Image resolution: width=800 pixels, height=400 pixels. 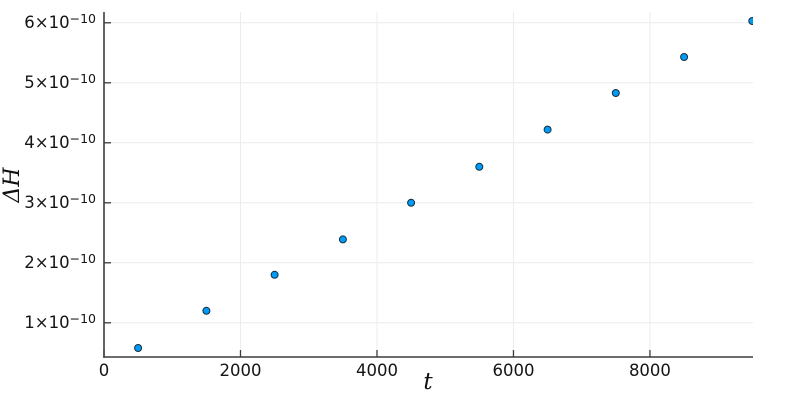 I want to click on y-tick-label: 1×10⁻¹⁰, so click(x=60, y=321).